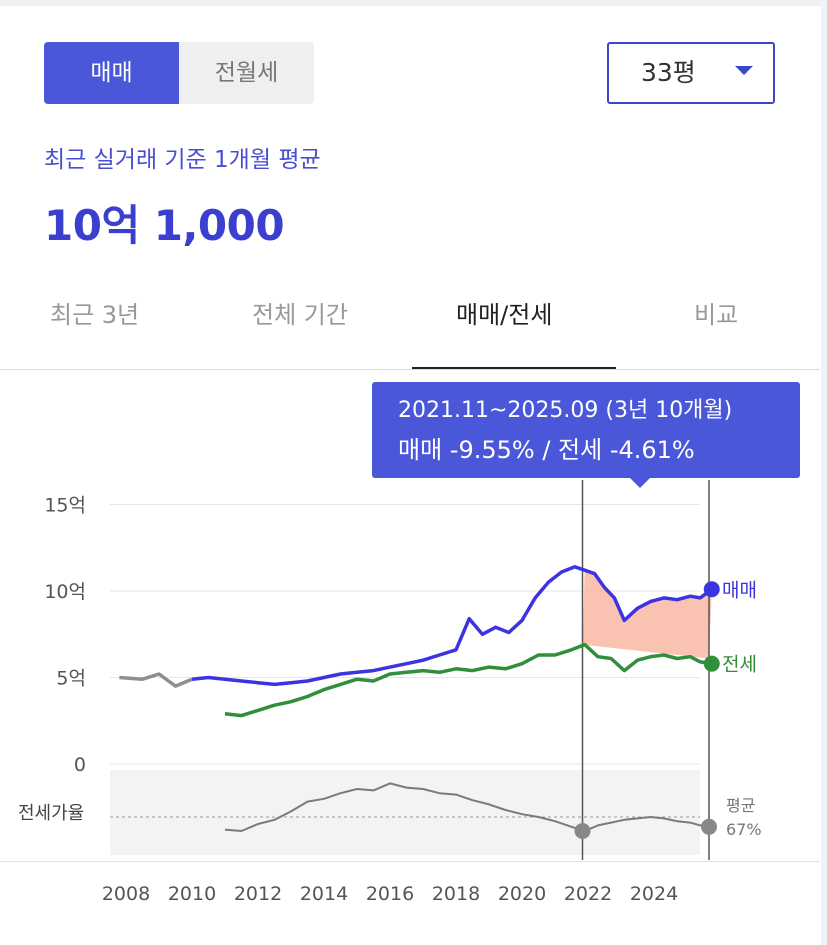  Describe the element at coordinates (71, 679) in the screenshot. I see `y-tick-label: 5억` at that location.